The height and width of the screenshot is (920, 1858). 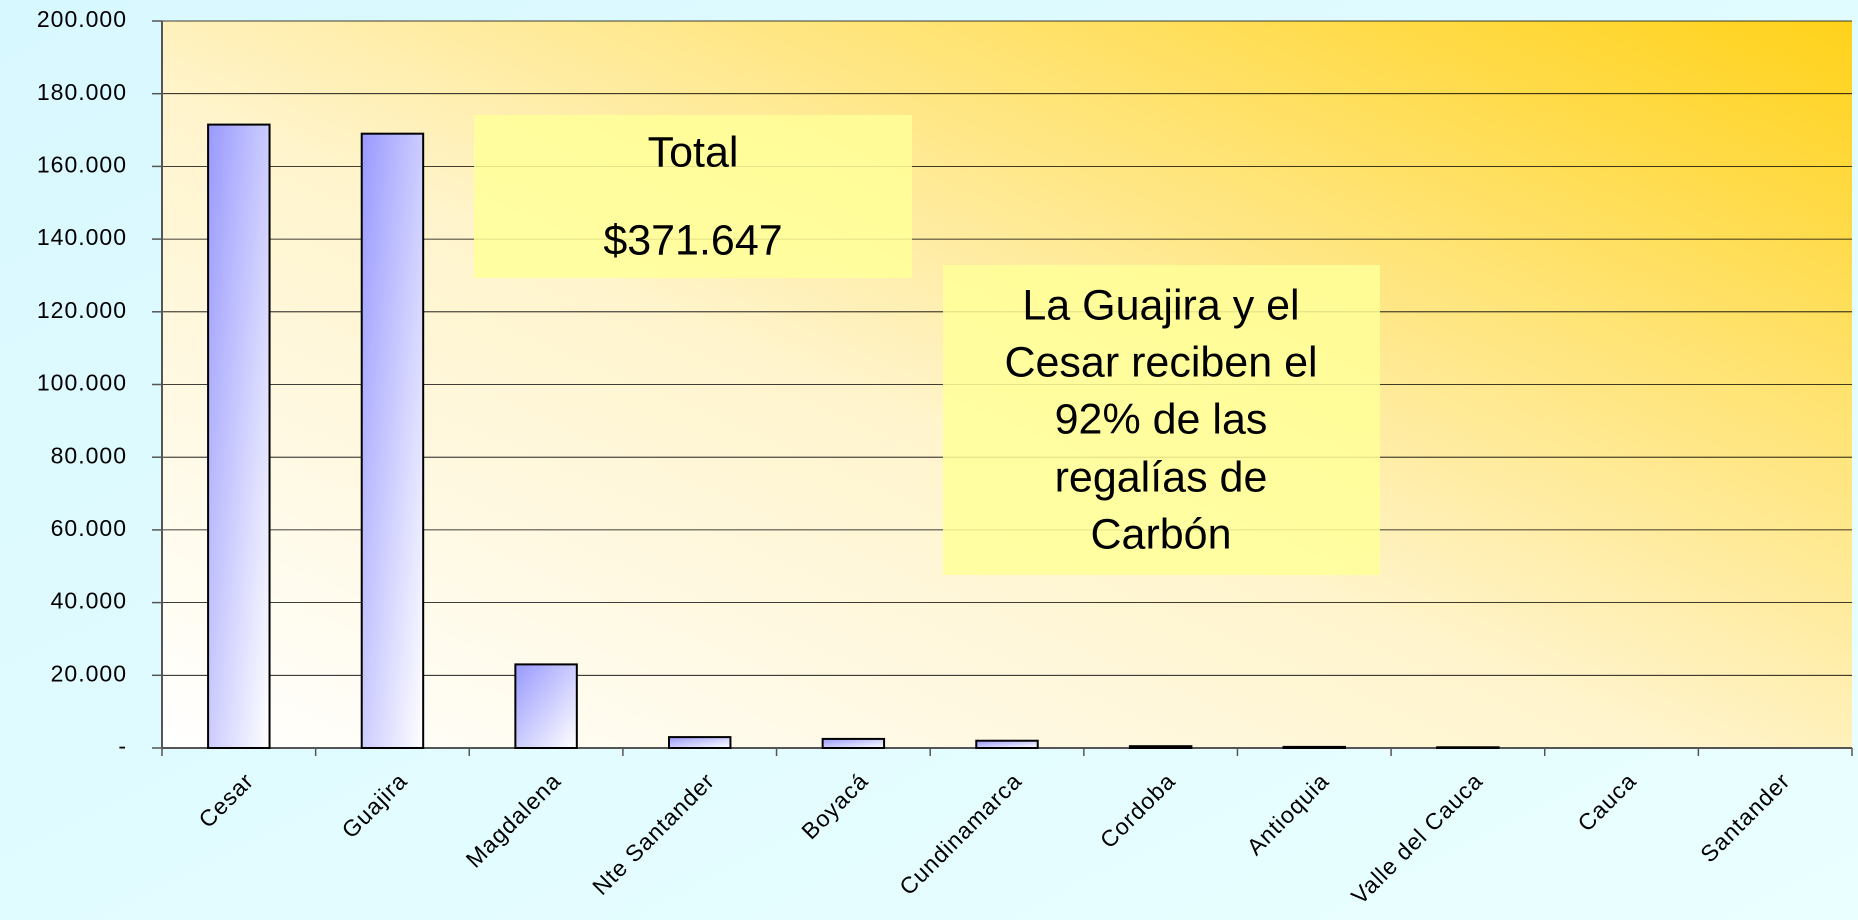 I want to click on annotation-text: Cesar reciben el, so click(x=1160, y=362).